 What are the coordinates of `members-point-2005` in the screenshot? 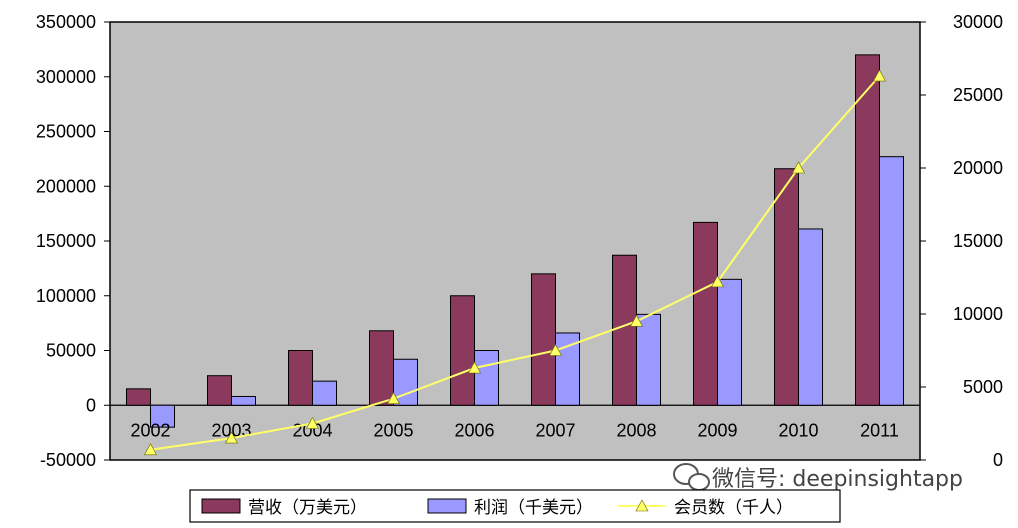 It's located at (393, 398).